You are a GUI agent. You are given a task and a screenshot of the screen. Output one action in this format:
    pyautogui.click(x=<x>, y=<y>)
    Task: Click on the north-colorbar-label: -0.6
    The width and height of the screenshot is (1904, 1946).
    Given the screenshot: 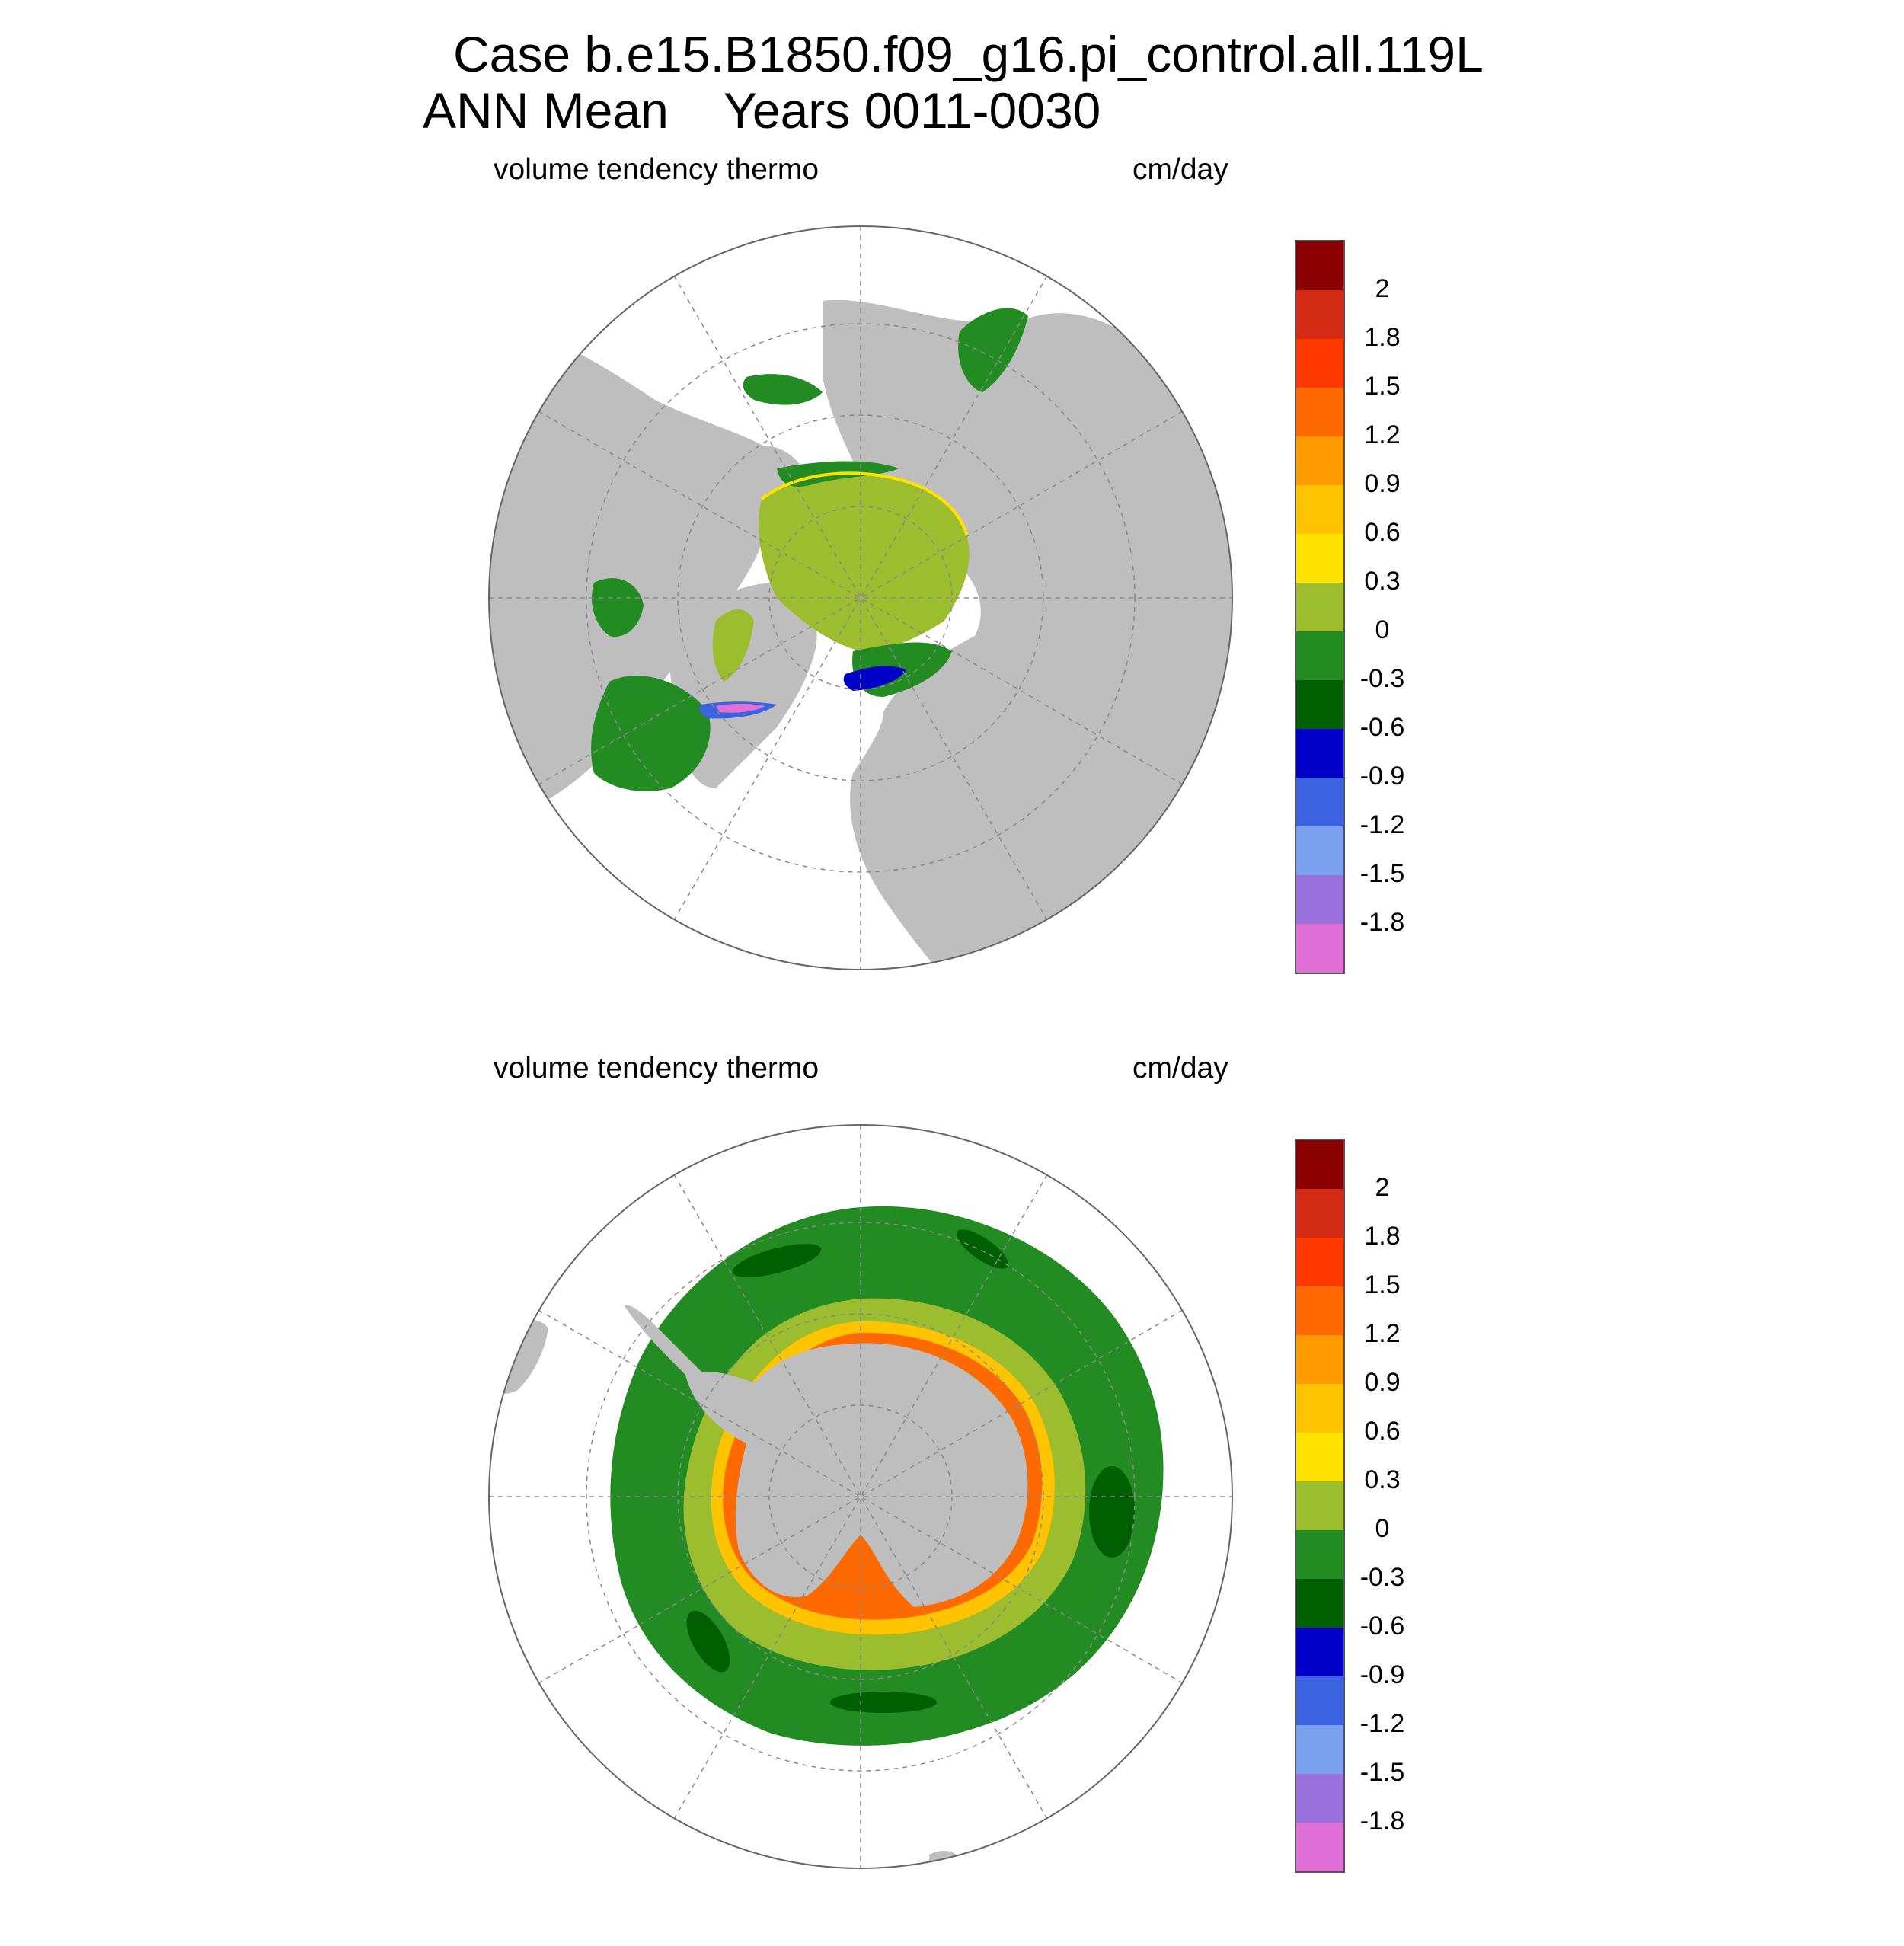 What is the action you would take?
    pyautogui.click(x=1382, y=727)
    